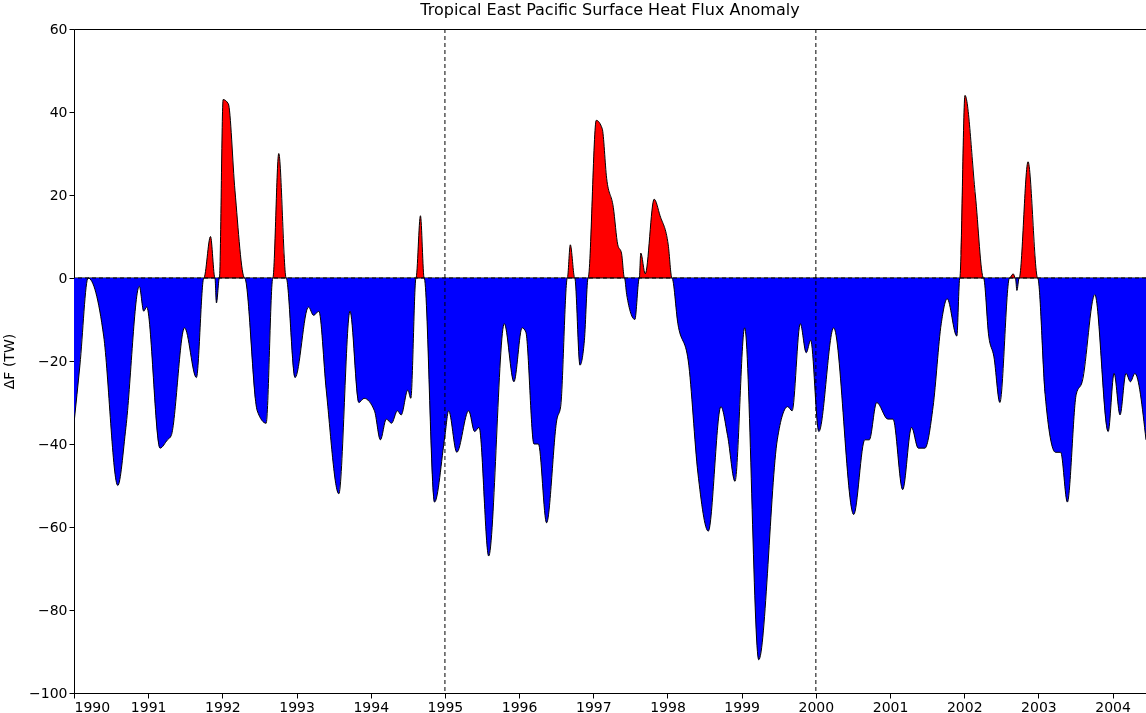 The height and width of the screenshot is (713, 1146). What do you see at coordinates (63, 277) in the screenshot?
I see `y-tick-label: 0` at bounding box center [63, 277].